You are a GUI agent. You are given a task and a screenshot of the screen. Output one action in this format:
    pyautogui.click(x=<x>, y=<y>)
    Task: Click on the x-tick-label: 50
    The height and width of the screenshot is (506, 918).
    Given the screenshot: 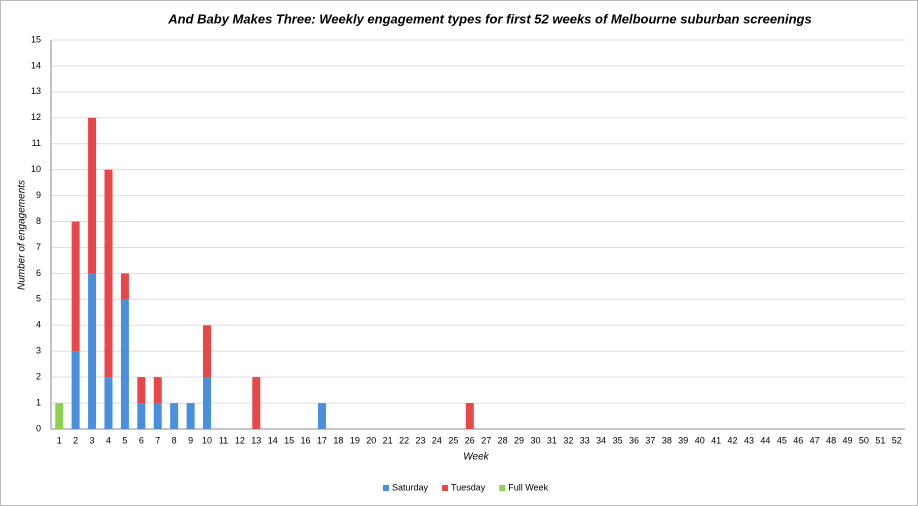 What is the action you would take?
    pyautogui.click(x=864, y=440)
    